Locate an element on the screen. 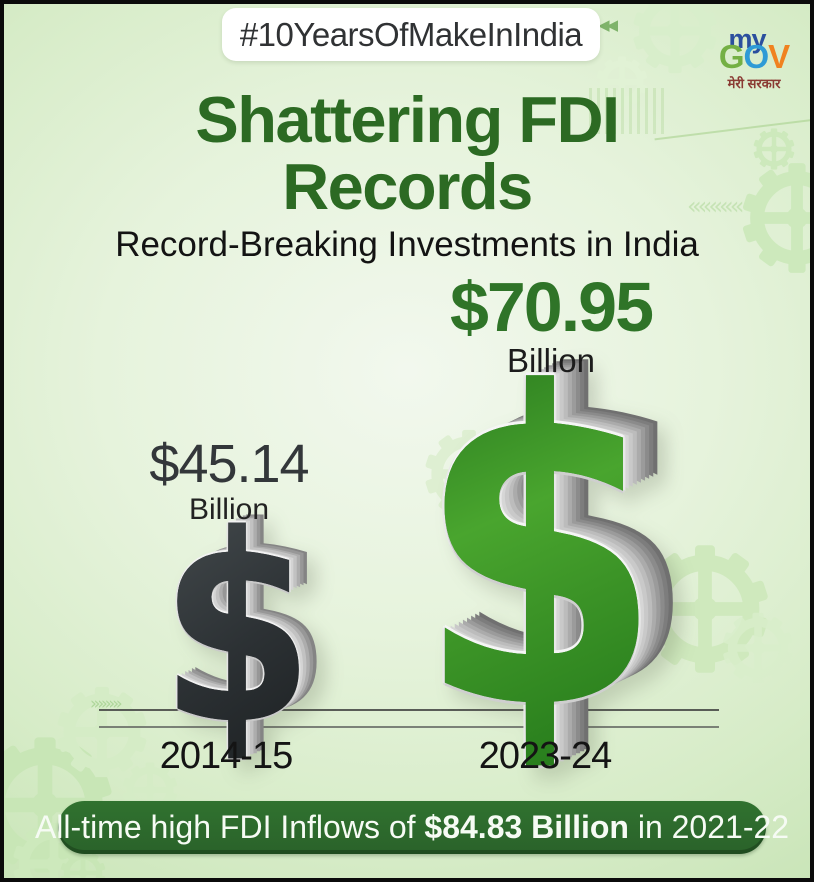  value-unit-2014-15: Billion is located at coordinates (229, 509).